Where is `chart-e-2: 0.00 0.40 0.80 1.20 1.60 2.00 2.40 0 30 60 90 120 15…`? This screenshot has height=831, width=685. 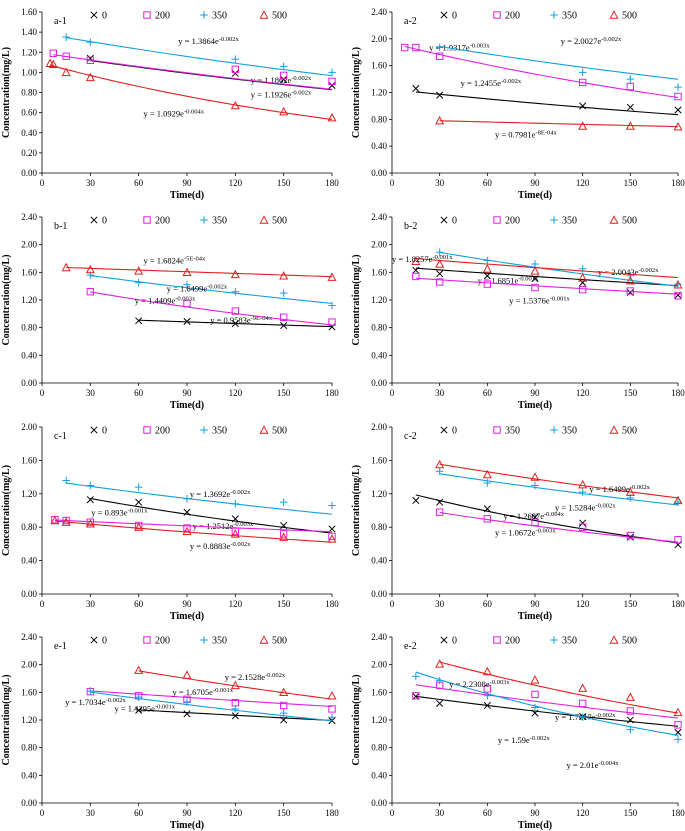 chart-e-2: 0.00 0.40 0.80 1.20 1.60 2.00 2.40 0 30 60 90 120 15… is located at coordinates (518, 731).